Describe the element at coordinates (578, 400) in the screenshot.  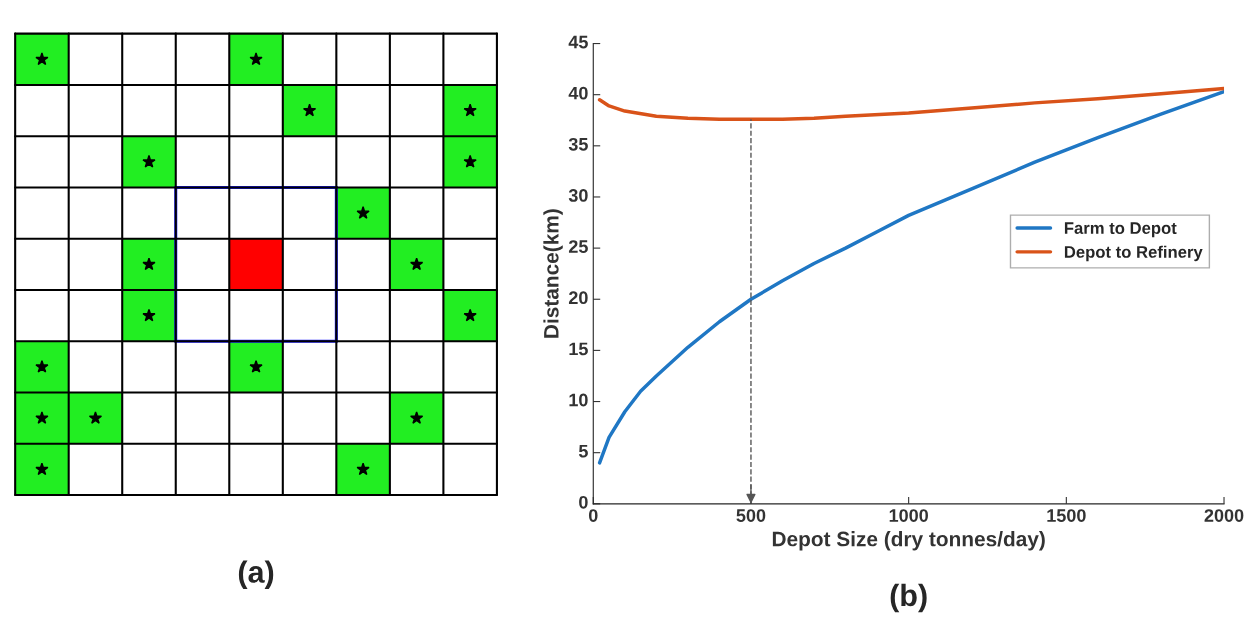
I see `y-tick-label: 10` at that location.